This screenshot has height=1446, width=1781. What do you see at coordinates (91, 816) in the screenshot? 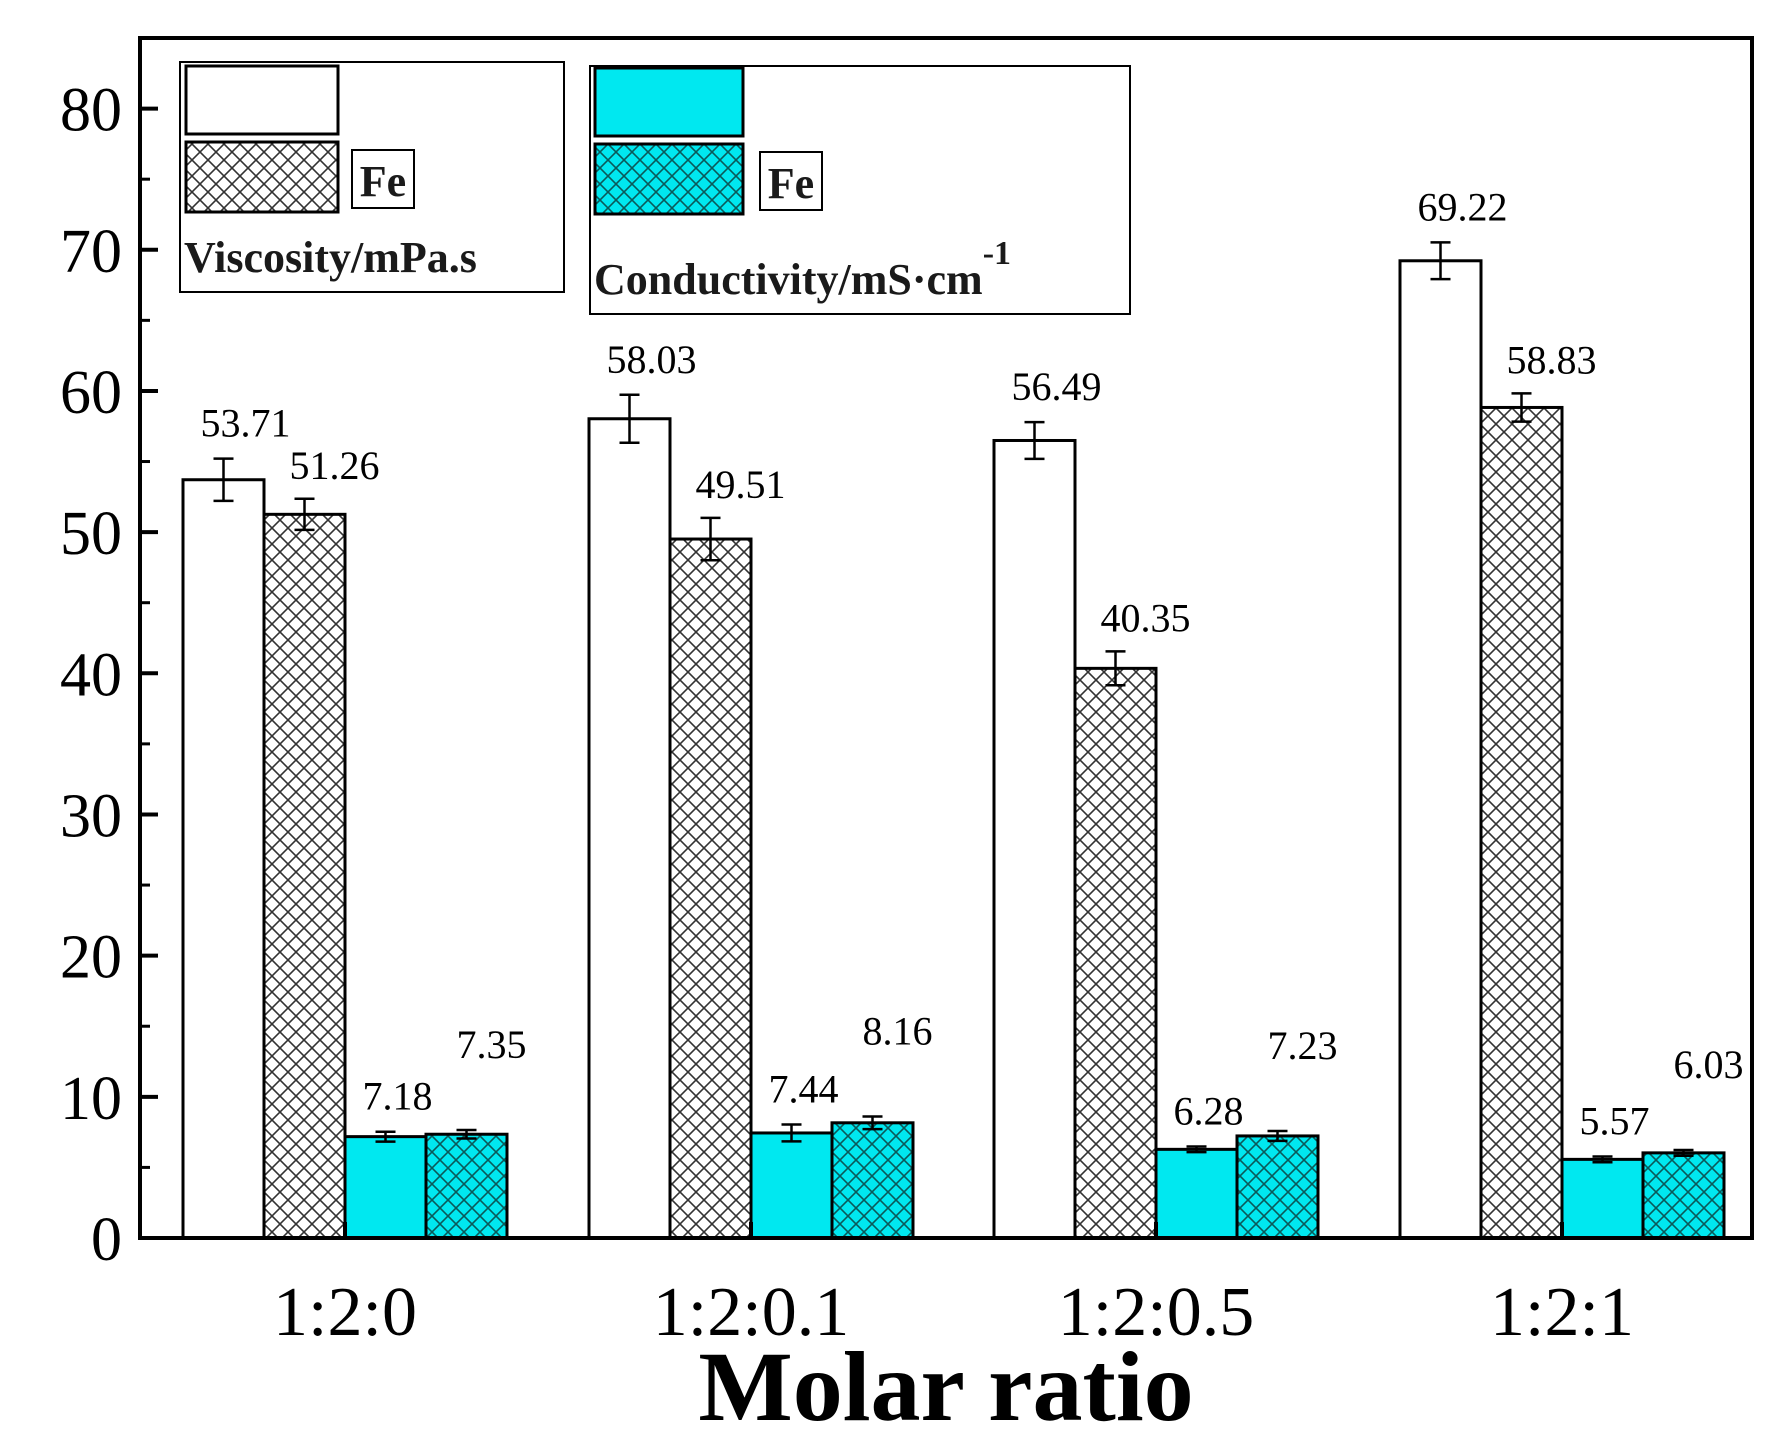
I see `y-tick-label: 30` at bounding box center [91, 816].